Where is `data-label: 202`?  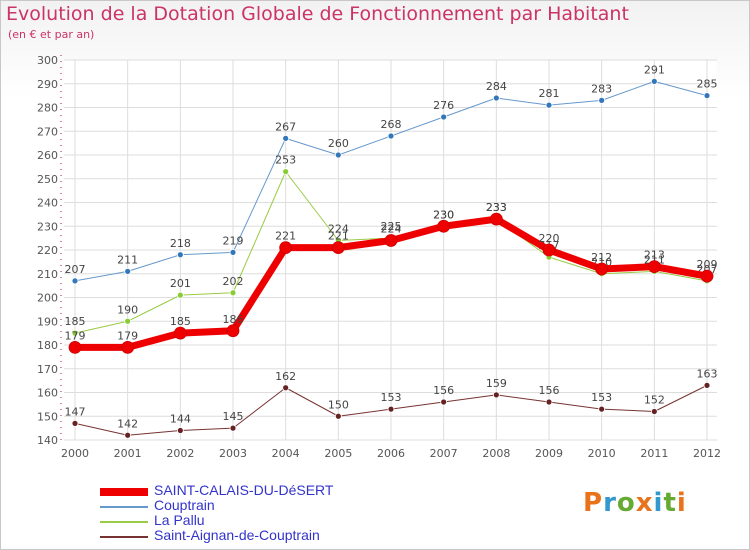
data-label: 202 is located at coordinates (233, 281).